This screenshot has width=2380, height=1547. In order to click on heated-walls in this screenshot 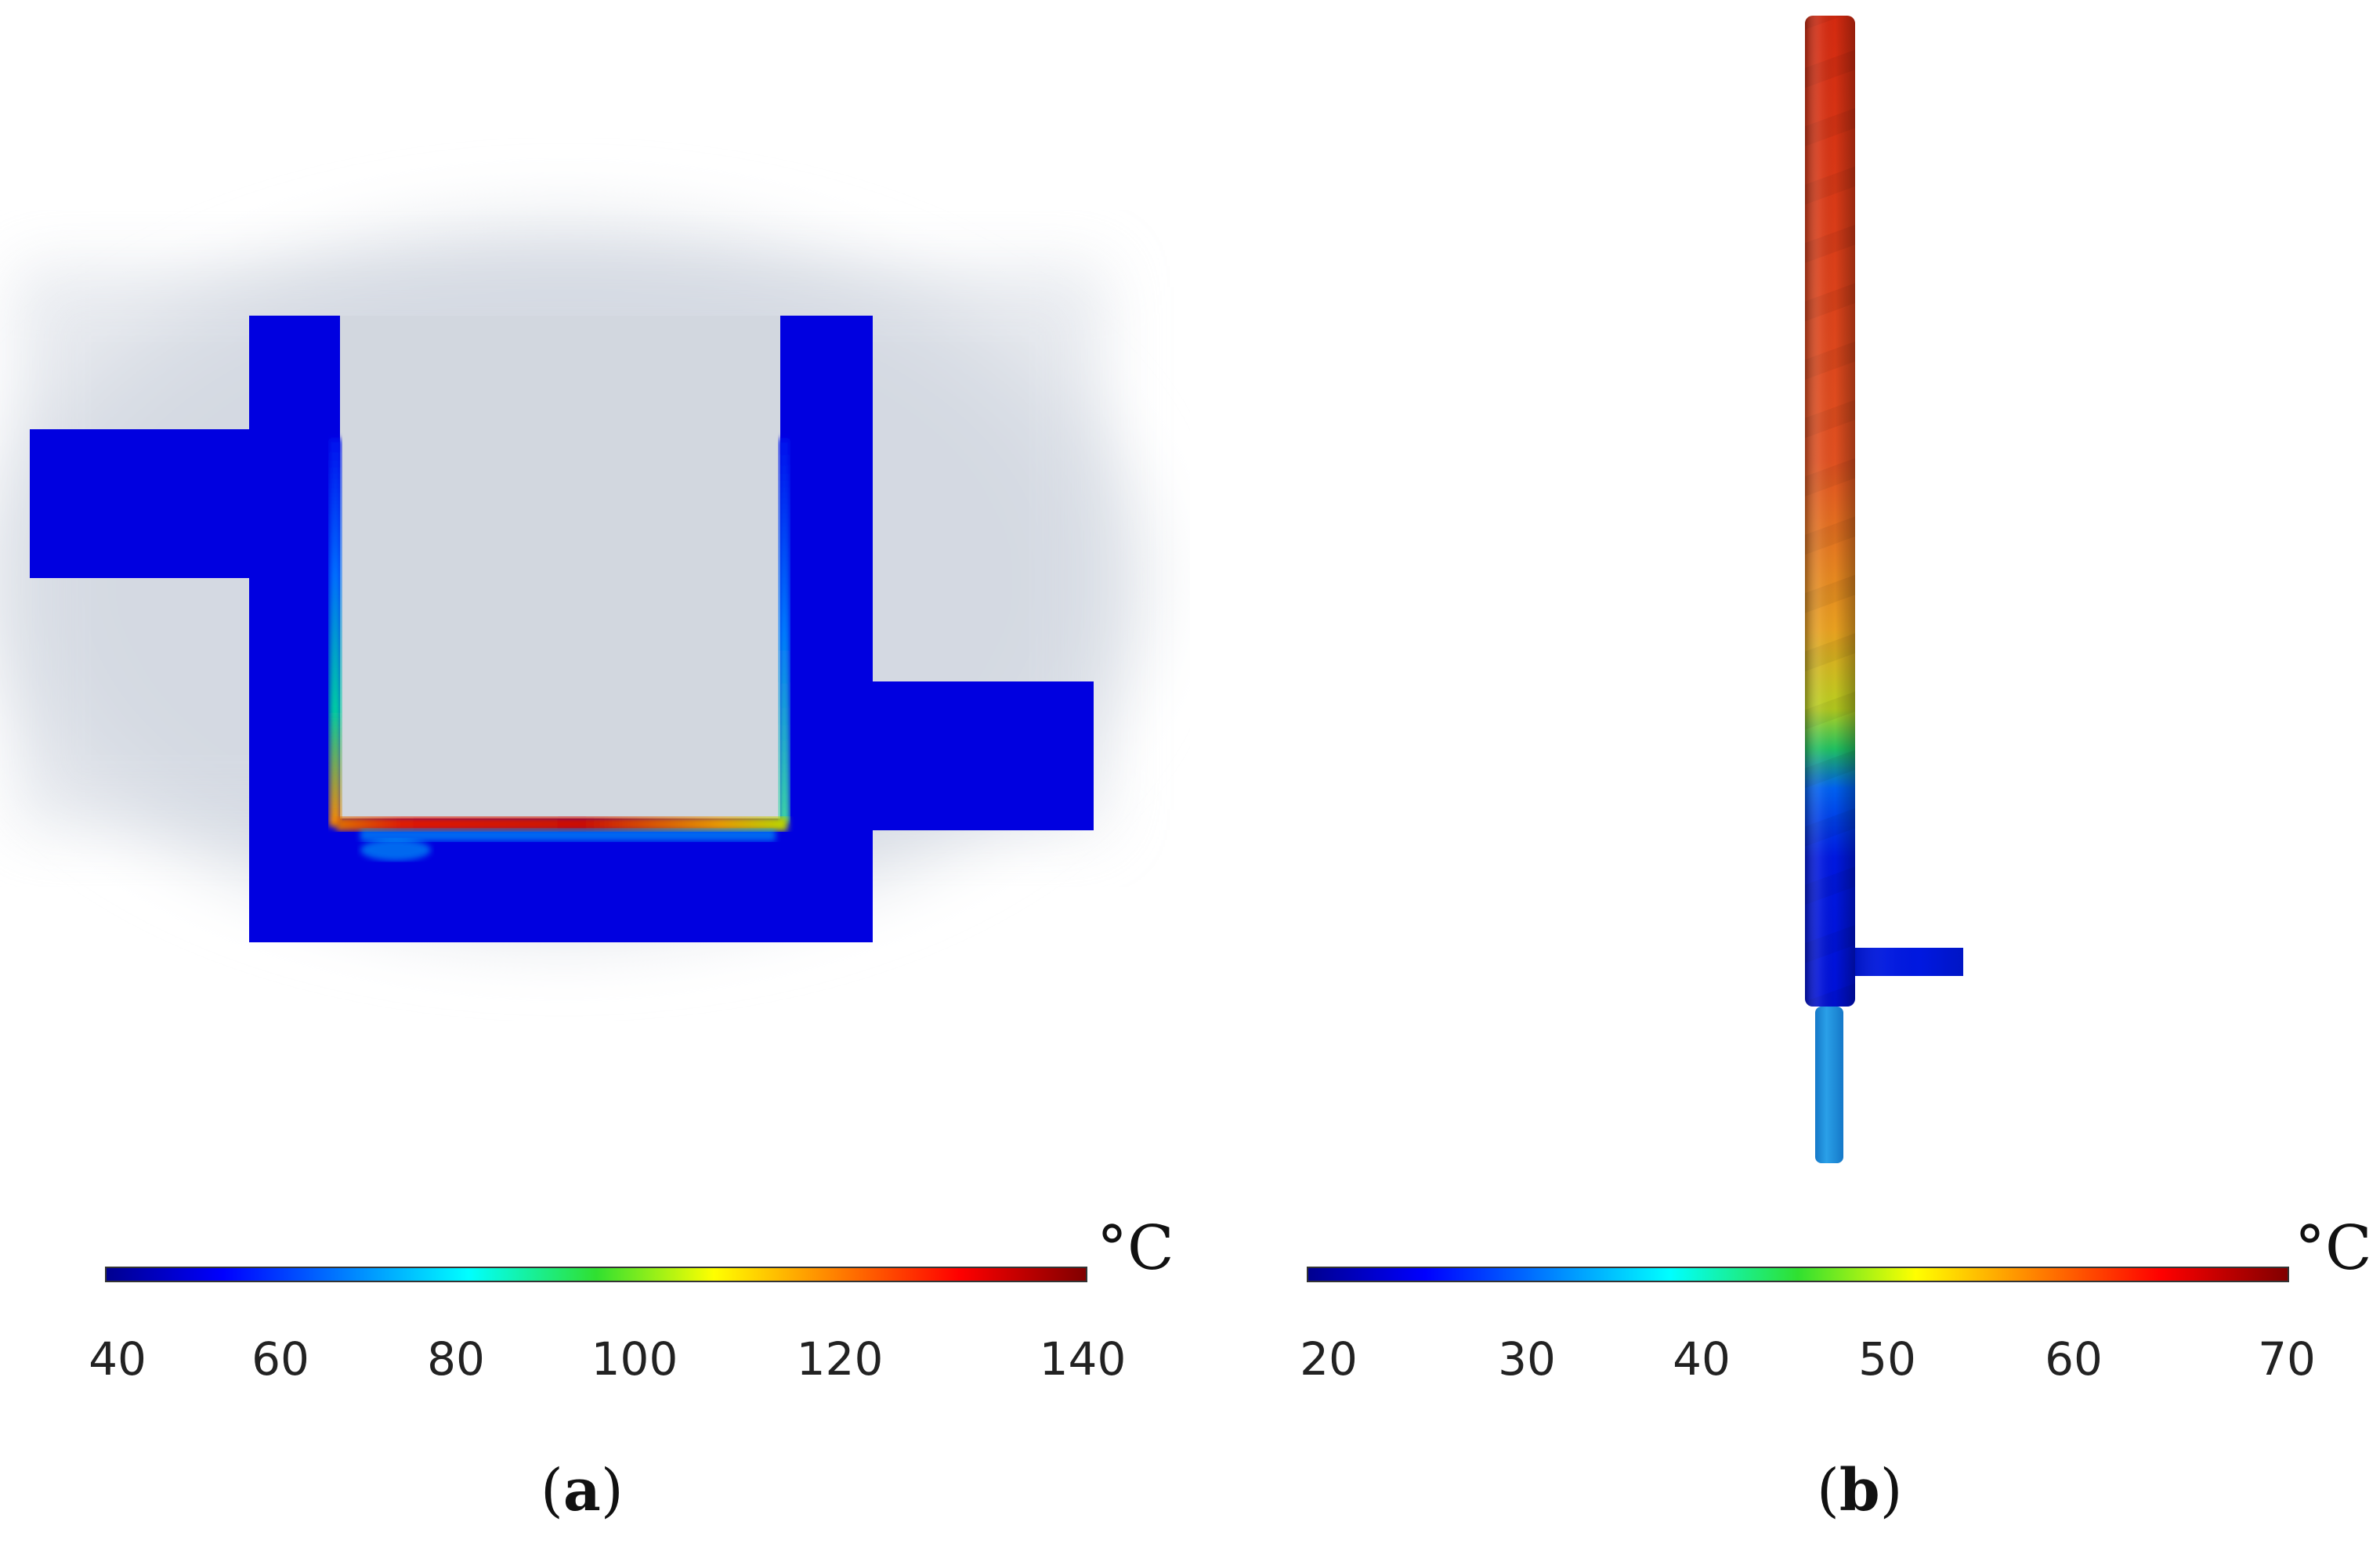, I will do `click(559, 650)`.